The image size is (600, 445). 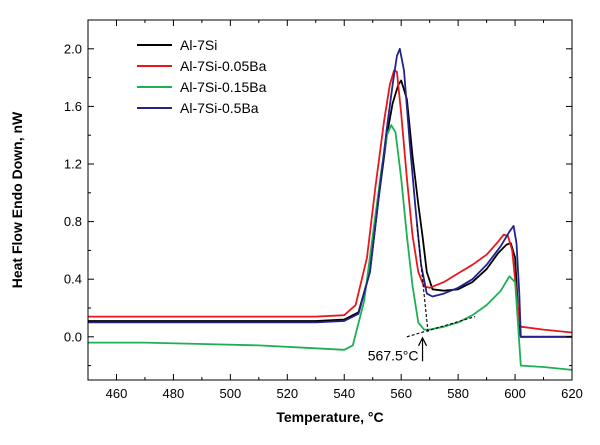 I want to click on x-tick-label: 500, so click(x=231, y=393).